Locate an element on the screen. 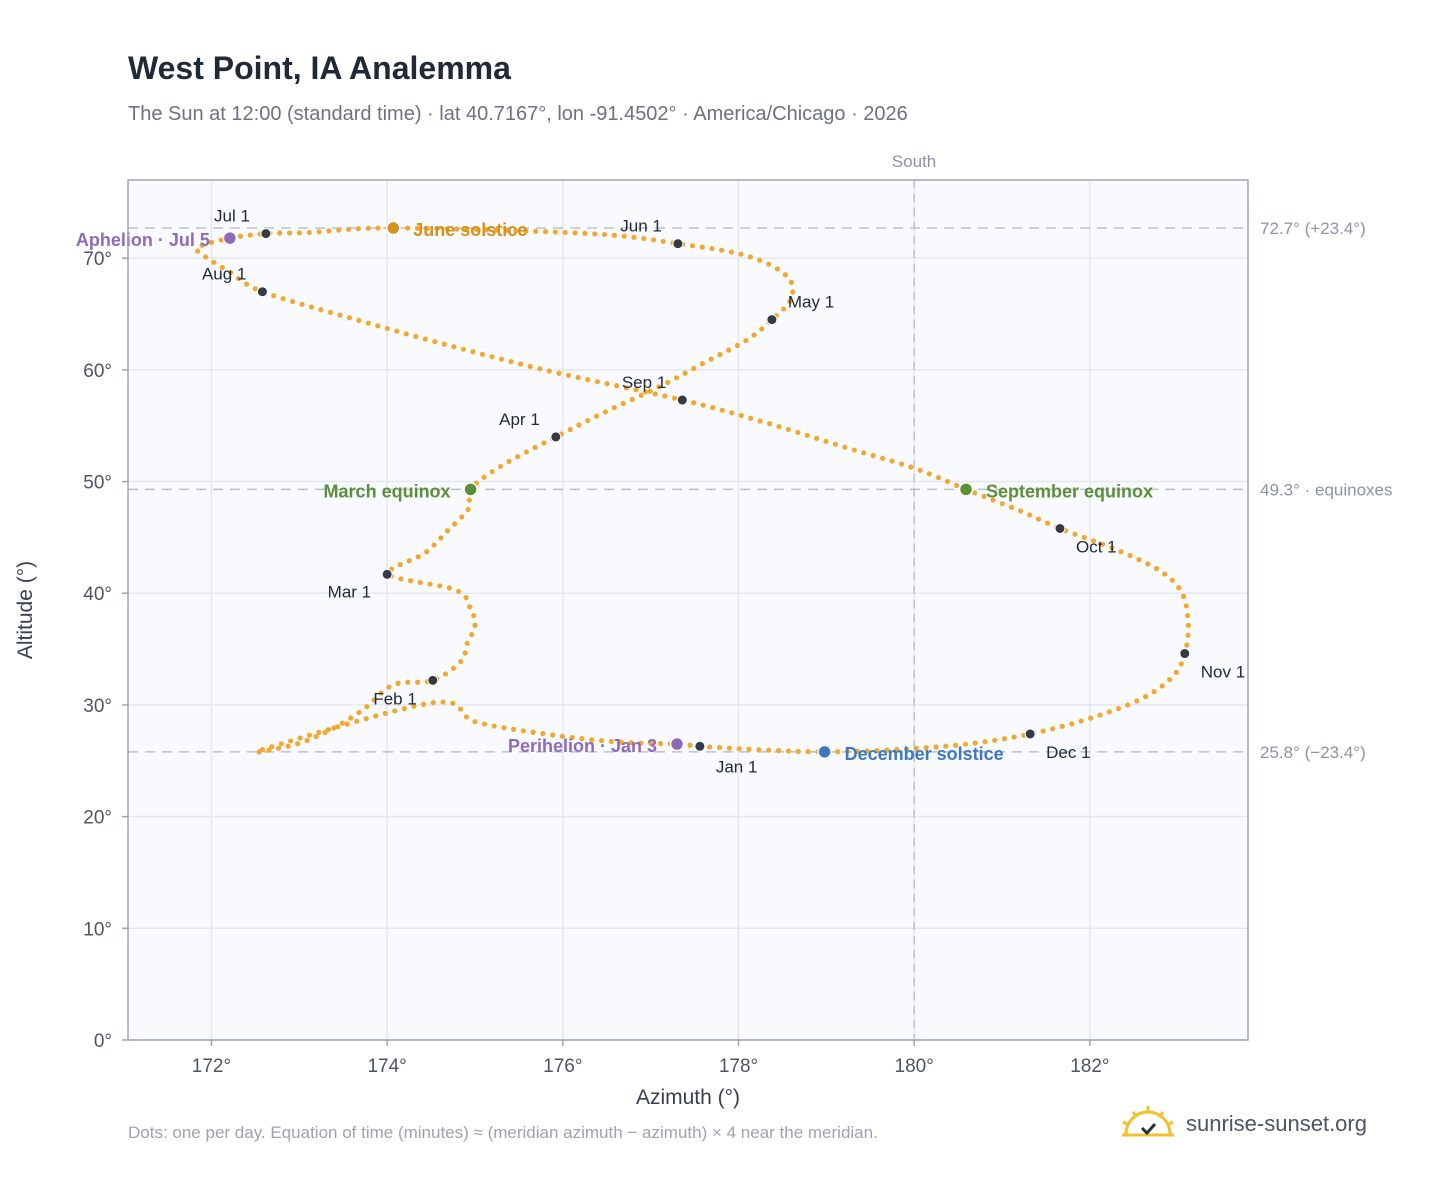  y-tick-label: 30° is located at coordinates (97, 706).